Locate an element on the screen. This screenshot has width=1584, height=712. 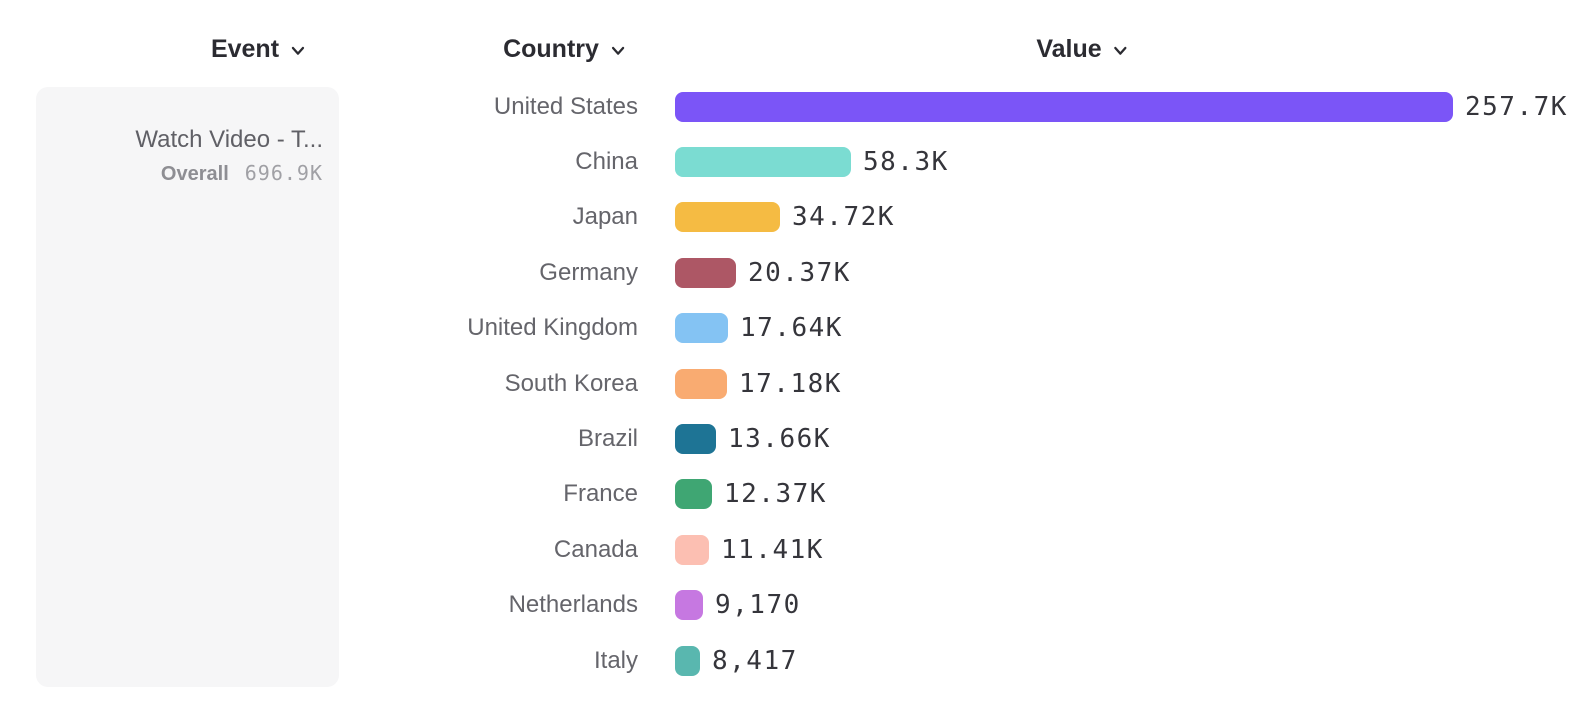
country-row: Italy 8,417 is located at coordinates (792, 660).